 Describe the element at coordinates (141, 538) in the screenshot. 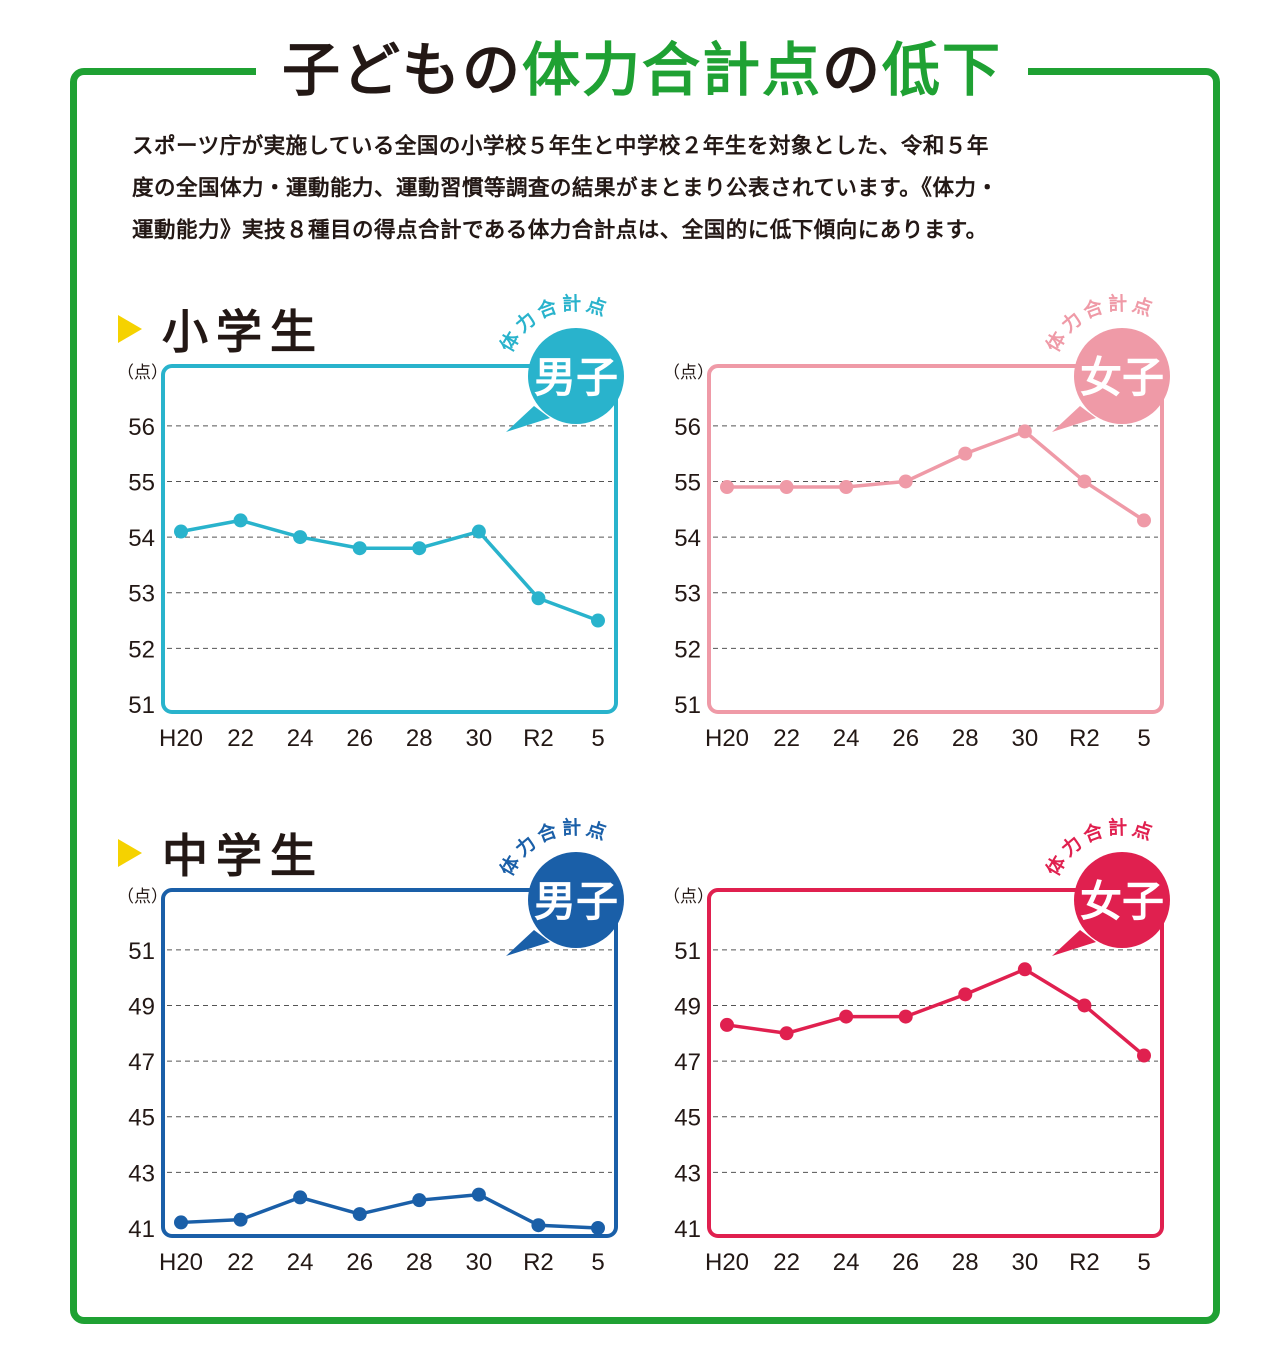

I see `y-tick-label: 54` at that location.